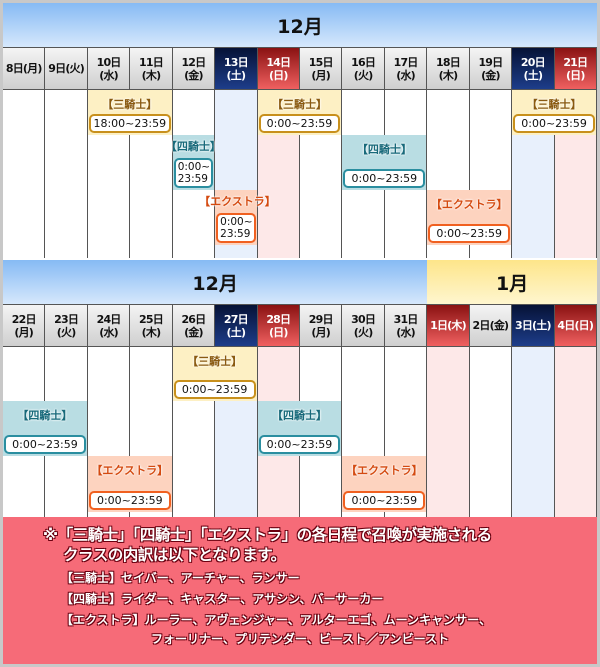 Image resolution: width=600 pixels, height=667 pixels. What do you see at coordinates (491, 69) in the screenshot?
I see `day-header: 19日(金)` at bounding box center [491, 69].